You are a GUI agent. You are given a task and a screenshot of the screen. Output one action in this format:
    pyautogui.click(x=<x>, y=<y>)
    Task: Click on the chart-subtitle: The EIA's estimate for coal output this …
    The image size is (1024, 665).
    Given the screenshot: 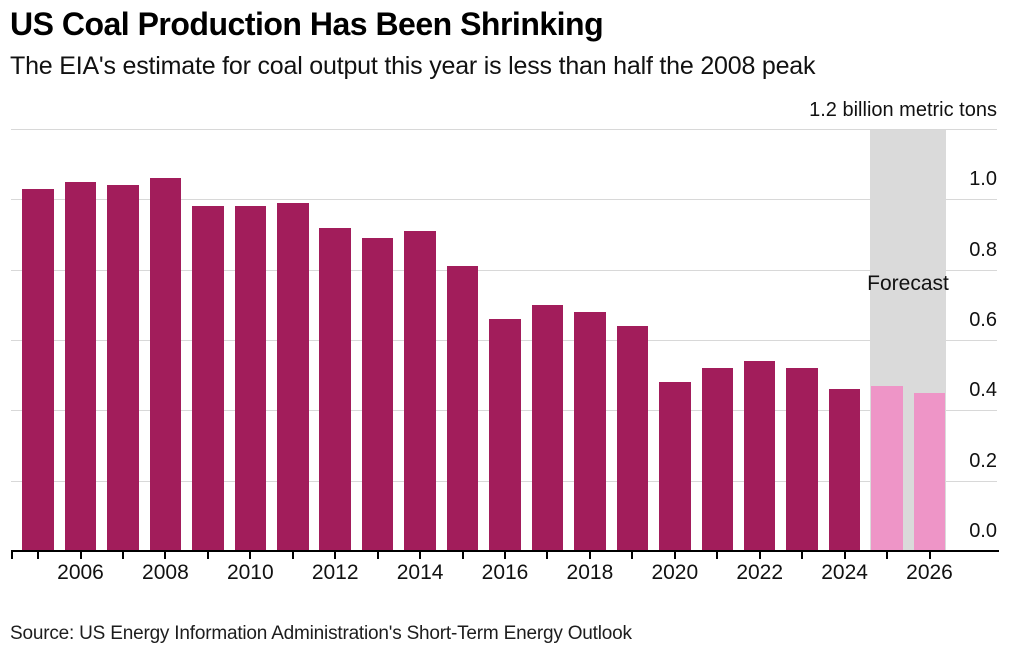 What is the action you would take?
    pyautogui.click(x=413, y=66)
    